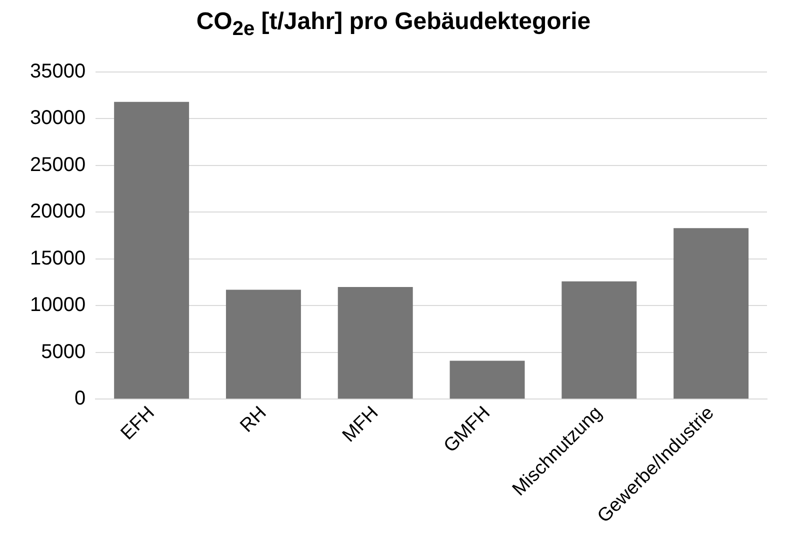  What do you see at coordinates (58, 211) in the screenshot?
I see `y-tick-label: 20000` at bounding box center [58, 211].